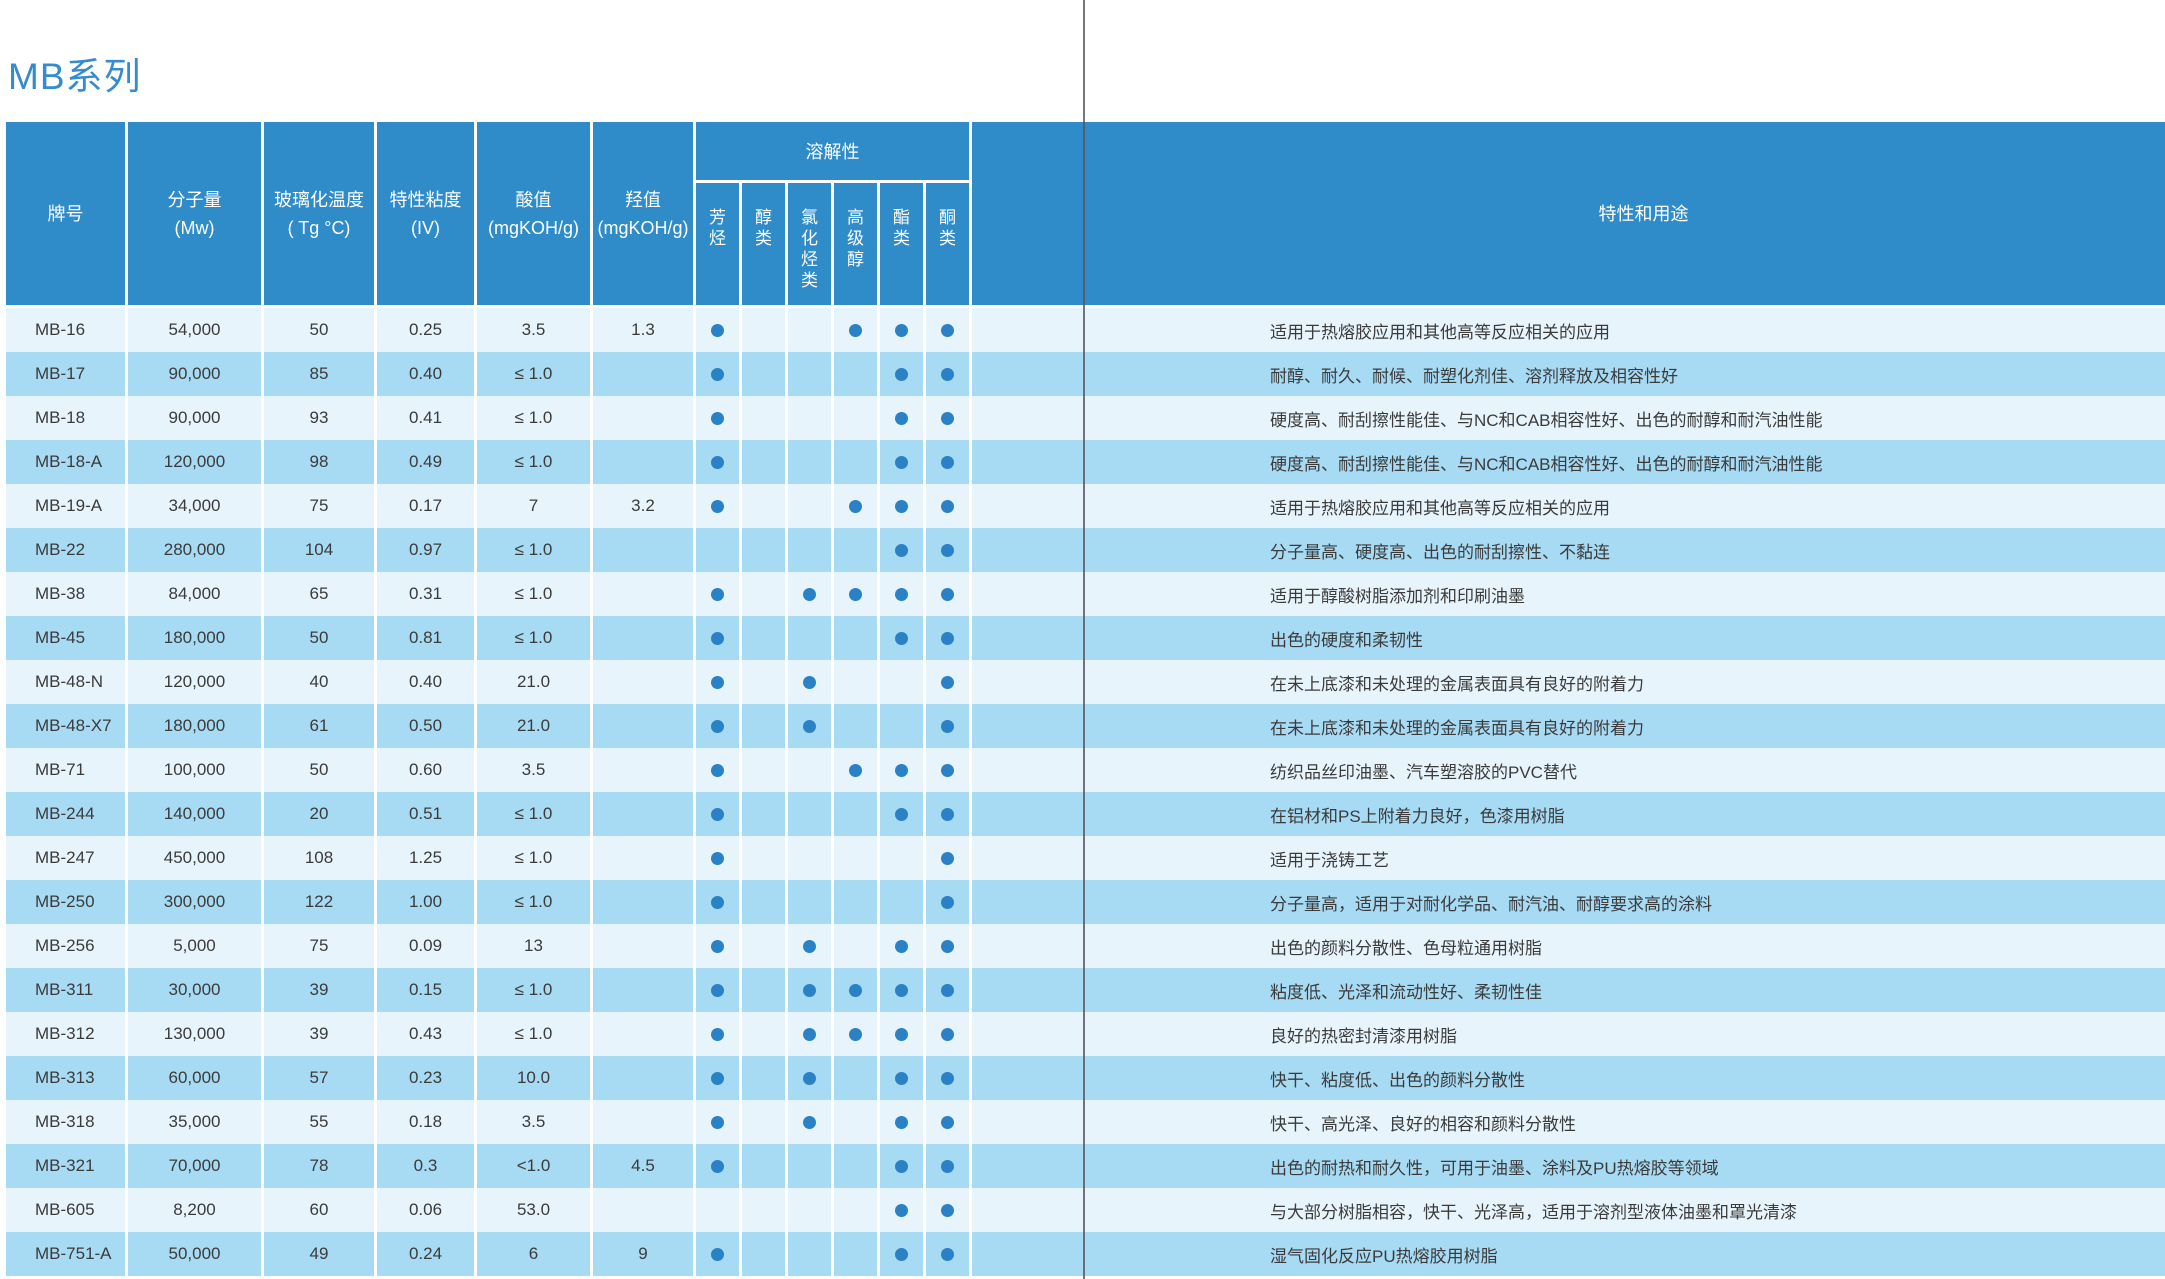 This screenshot has width=2165, height=1279. I want to click on header-iv-unit: (IV), so click(425, 227).